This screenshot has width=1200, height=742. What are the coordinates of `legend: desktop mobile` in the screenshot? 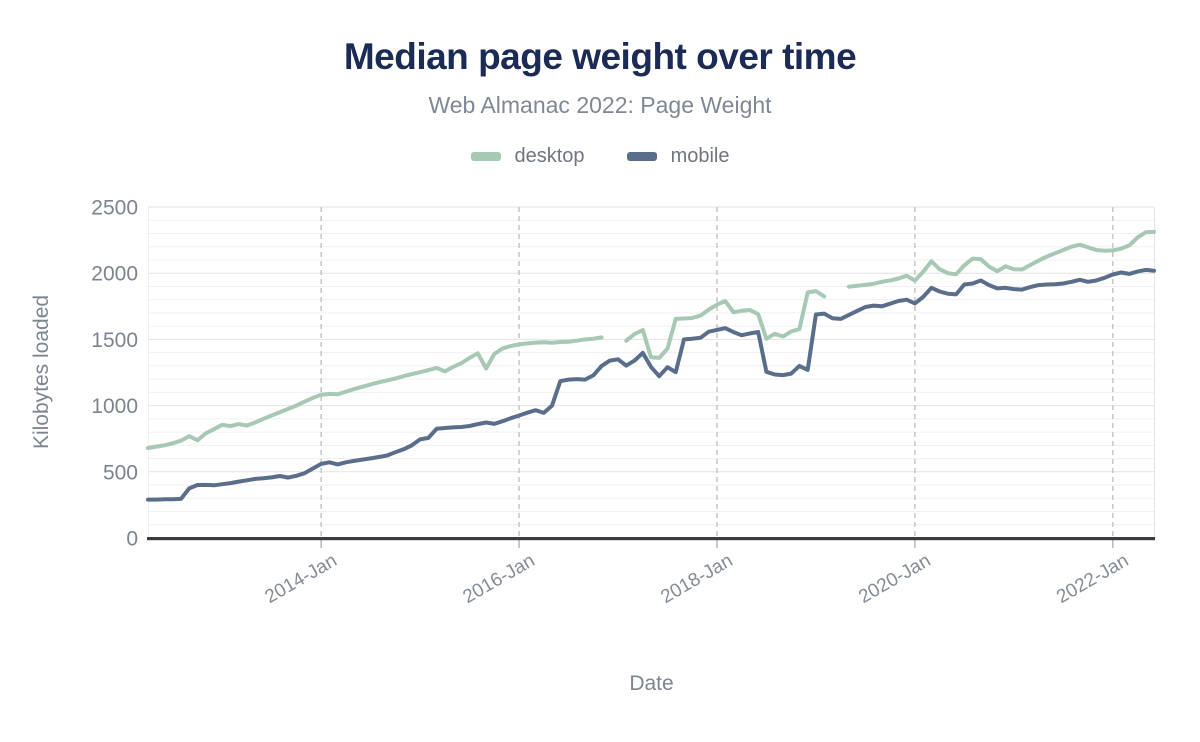 It's located at (600, 156).